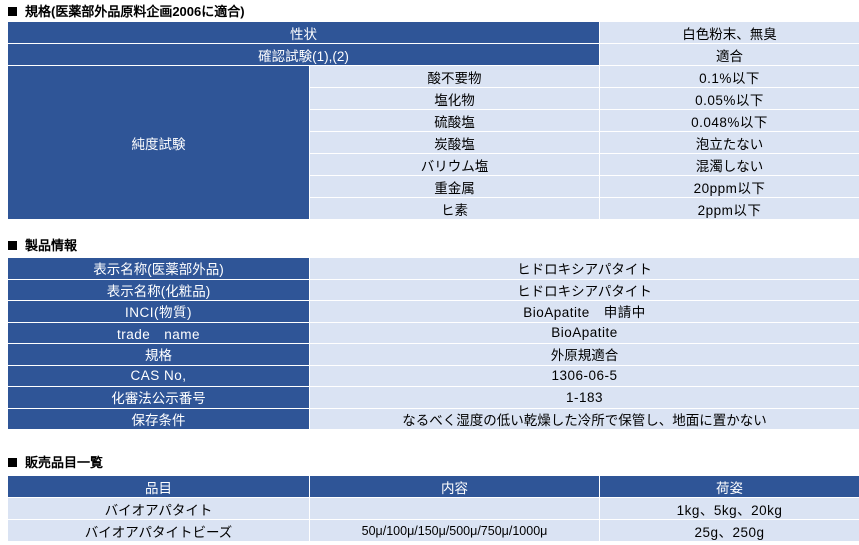 Image resolution: width=859 pixels, height=545 pixels. I want to click on spec-value: 白色粉末、無臭, so click(729, 32).